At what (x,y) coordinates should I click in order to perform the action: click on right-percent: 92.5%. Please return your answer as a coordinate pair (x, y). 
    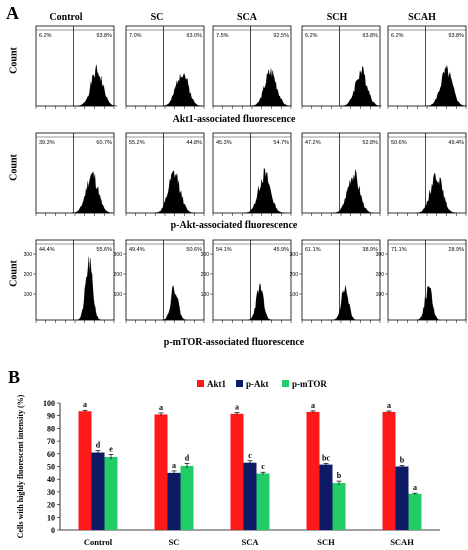
    Looking at the image, I should click on (281, 36).